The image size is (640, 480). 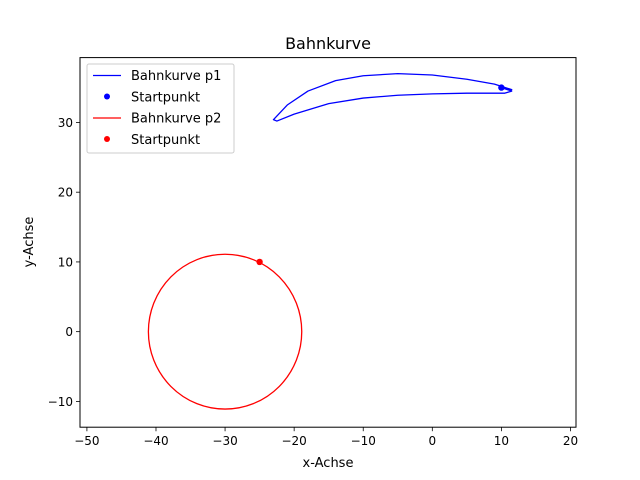 I want to click on x-tick-label: 0, so click(x=432, y=441).